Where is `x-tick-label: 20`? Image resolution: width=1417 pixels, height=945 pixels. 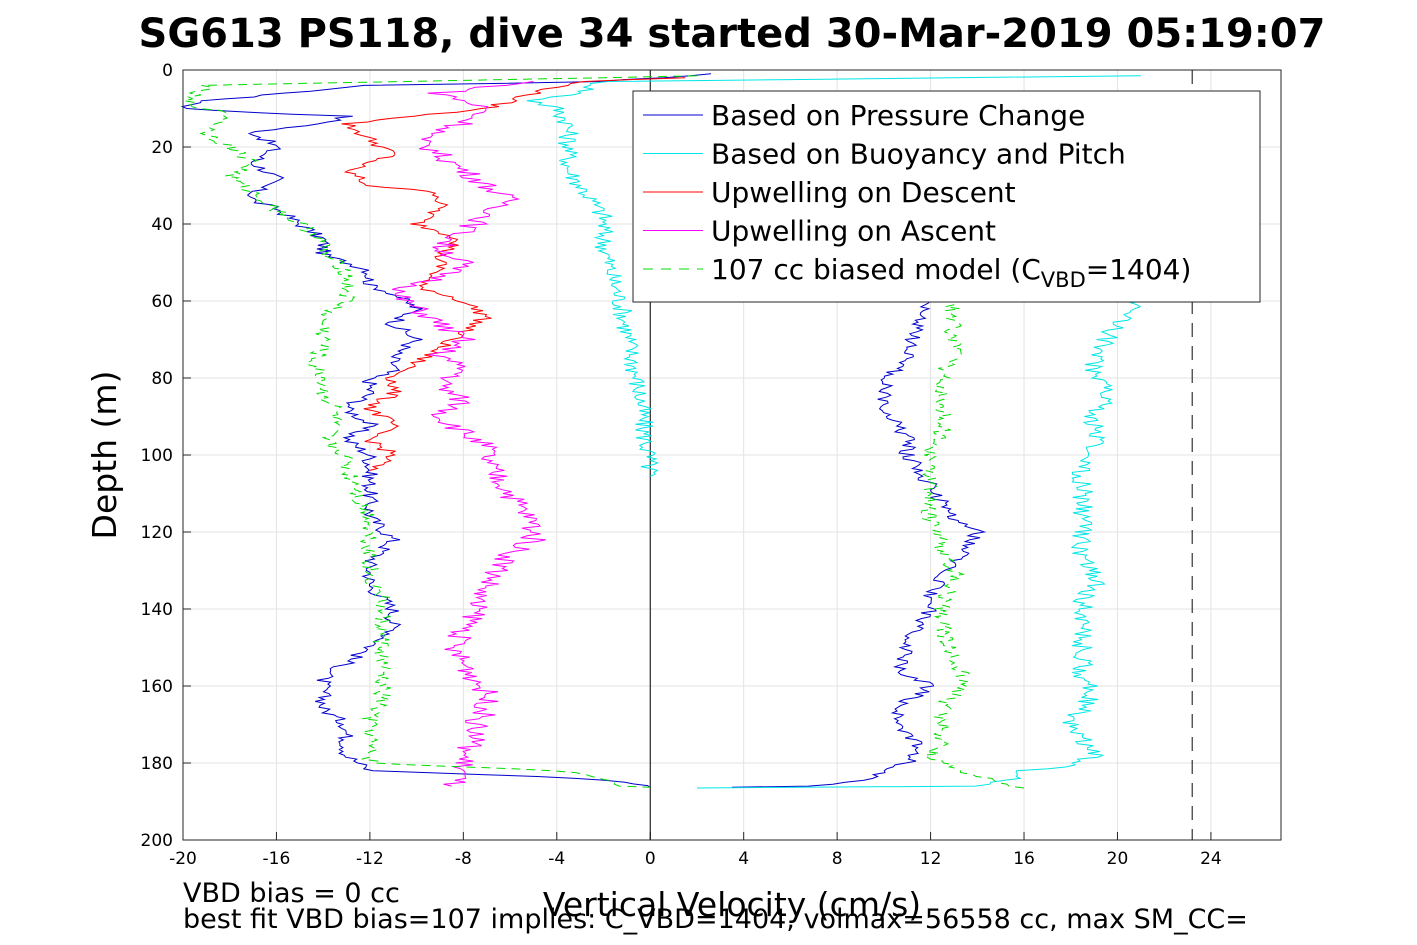
x-tick-label: 20 is located at coordinates (1118, 859).